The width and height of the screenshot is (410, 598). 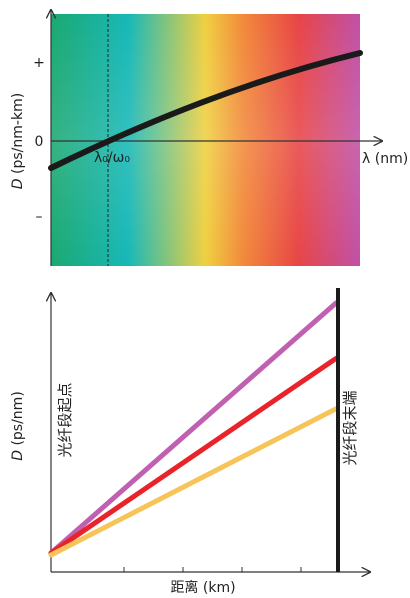 I want to click on bottom-y-axis-label-rest: (ps/nm), so click(x=18, y=420).